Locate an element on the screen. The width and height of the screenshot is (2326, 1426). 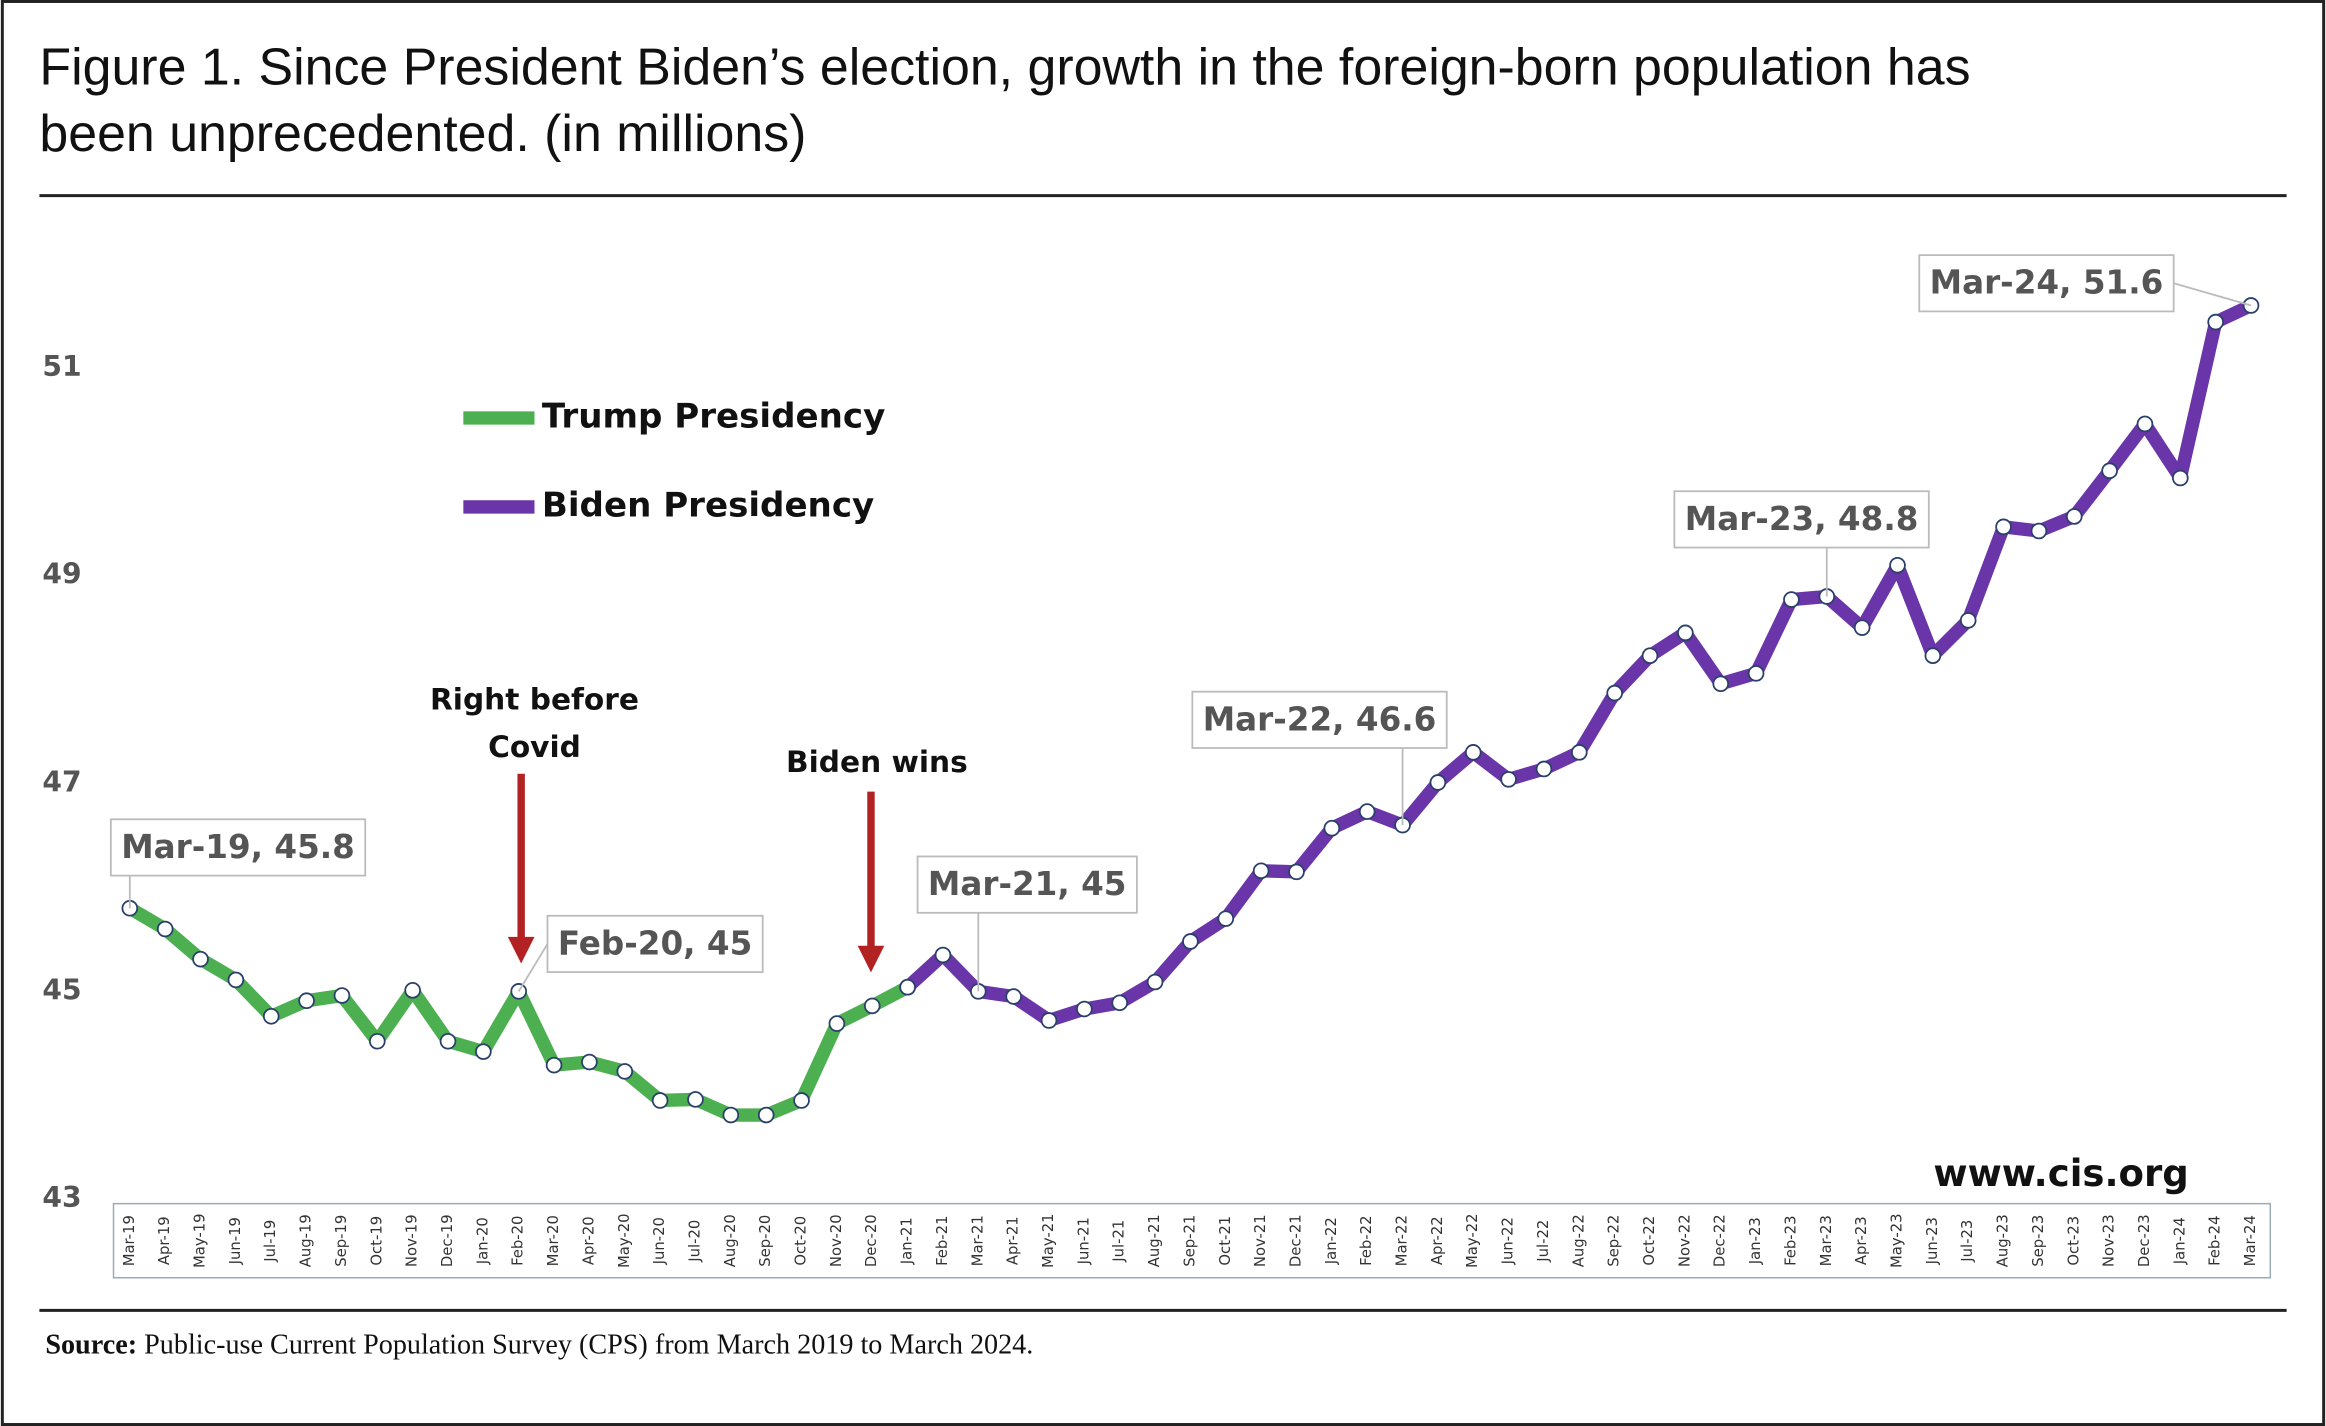
x-tick-label: Mar-19 is located at coordinates (129, 1240).